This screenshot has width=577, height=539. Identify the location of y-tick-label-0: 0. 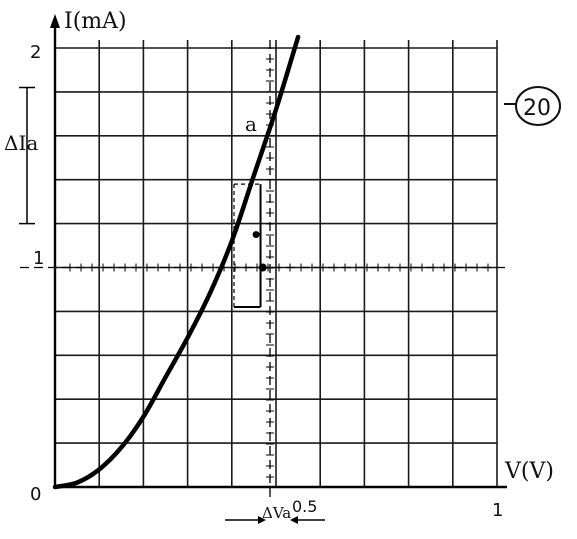
(35, 494).